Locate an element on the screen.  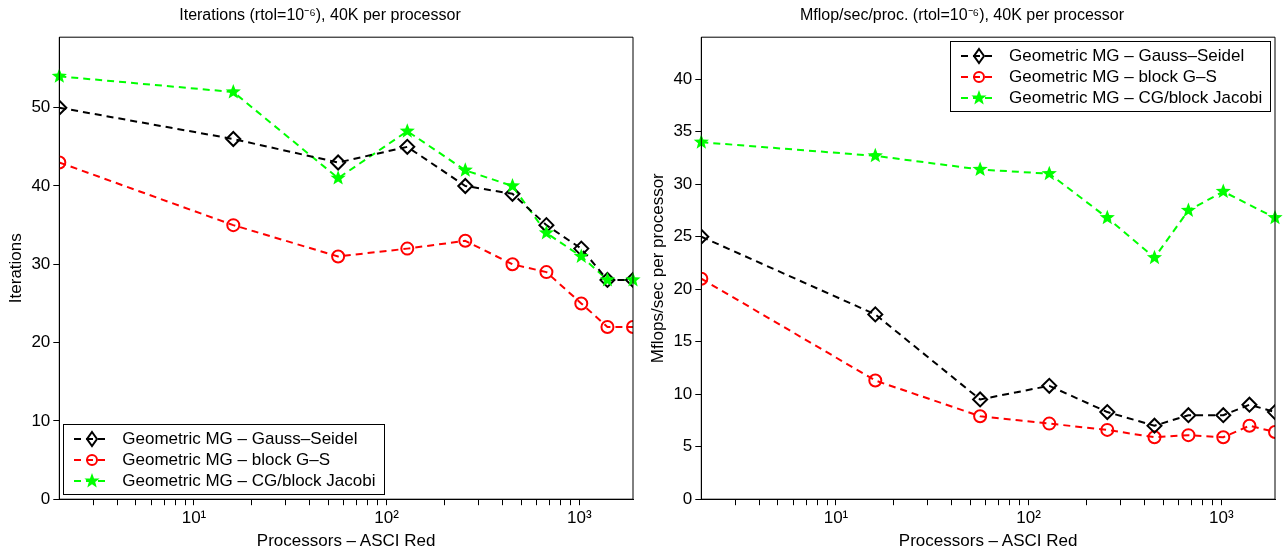
y-tick-label: 15 is located at coordinates (683, 341).